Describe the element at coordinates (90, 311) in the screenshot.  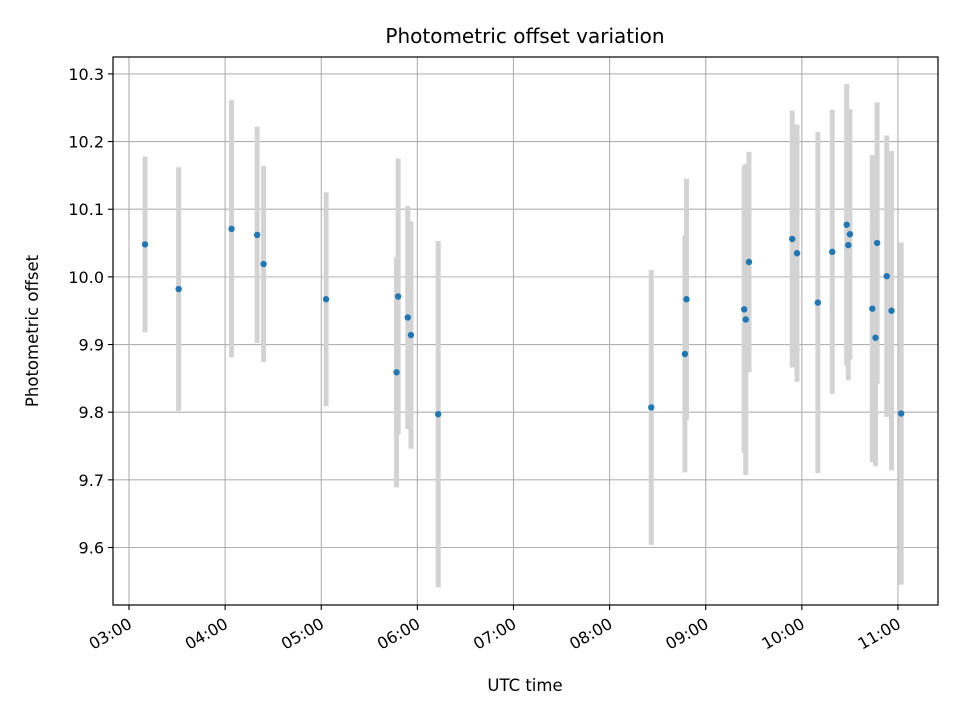
I see `y-axis-ticks: 9.6 9.7 9.8 9.9 10.0 10.1 10.2 10.3` at that location.